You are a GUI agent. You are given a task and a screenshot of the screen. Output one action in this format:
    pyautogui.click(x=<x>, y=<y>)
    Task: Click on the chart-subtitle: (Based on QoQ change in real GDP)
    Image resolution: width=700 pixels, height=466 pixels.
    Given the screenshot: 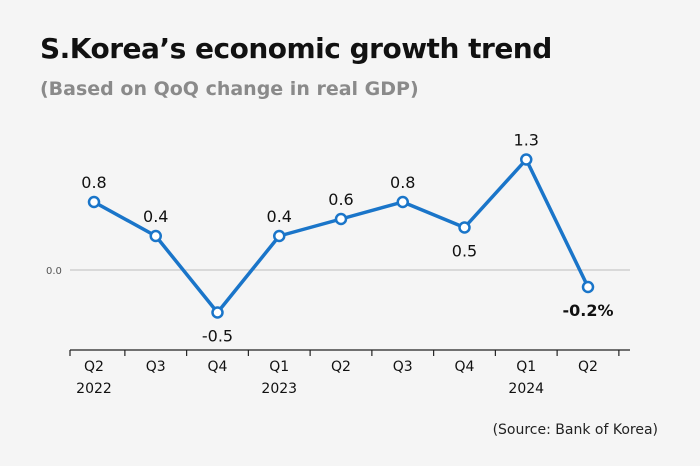 What is the action you would take?
    pyautogui.click(x=229, y=89)
    